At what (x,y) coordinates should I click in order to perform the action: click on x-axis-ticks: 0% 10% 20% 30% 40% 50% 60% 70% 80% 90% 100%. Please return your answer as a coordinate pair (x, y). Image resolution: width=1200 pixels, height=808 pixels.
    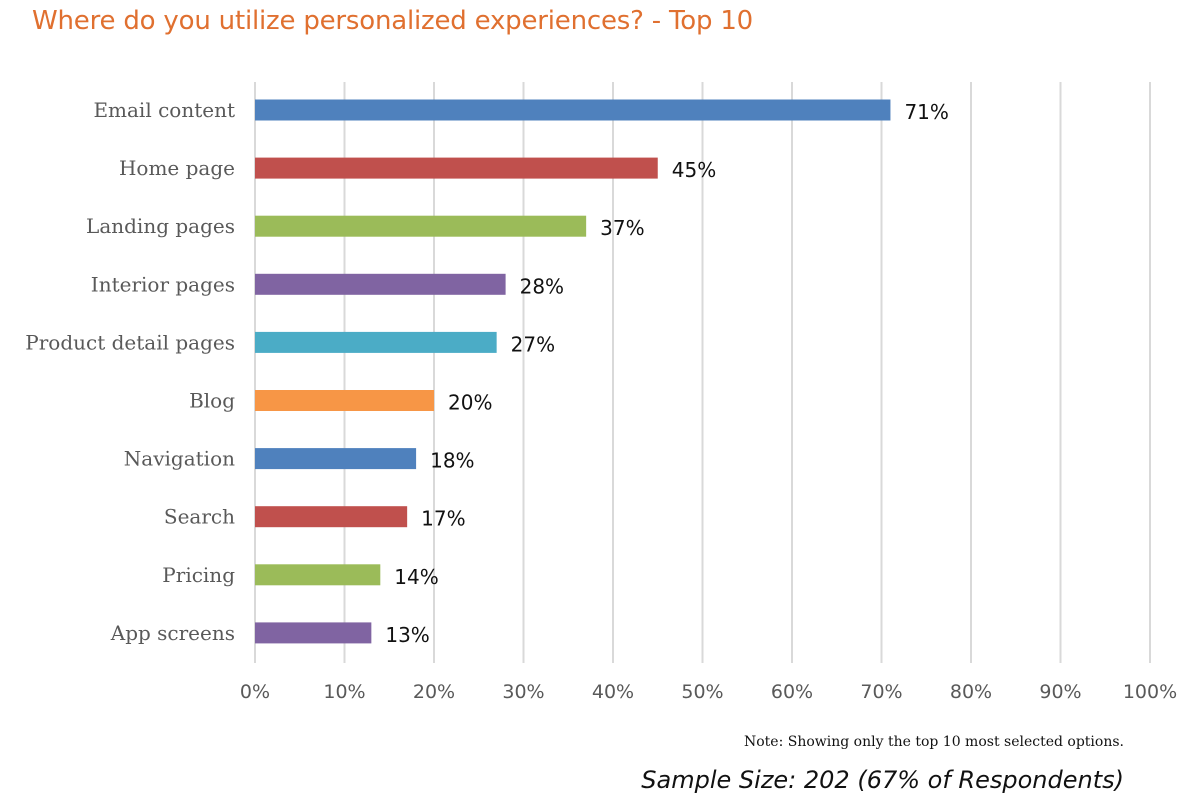
    Looking at the image, I should click on (708, 692).